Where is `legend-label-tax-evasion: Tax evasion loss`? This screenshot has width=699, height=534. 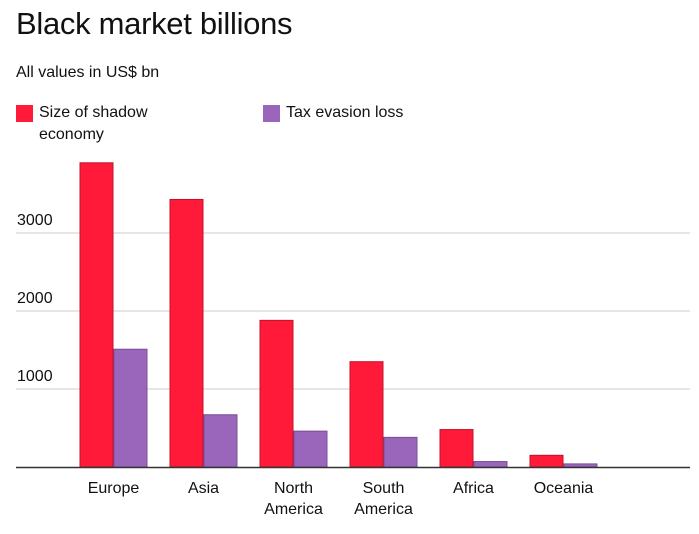 legend-label-tax-evasion: Tax evasion loss is located at coordinates (345, 112).